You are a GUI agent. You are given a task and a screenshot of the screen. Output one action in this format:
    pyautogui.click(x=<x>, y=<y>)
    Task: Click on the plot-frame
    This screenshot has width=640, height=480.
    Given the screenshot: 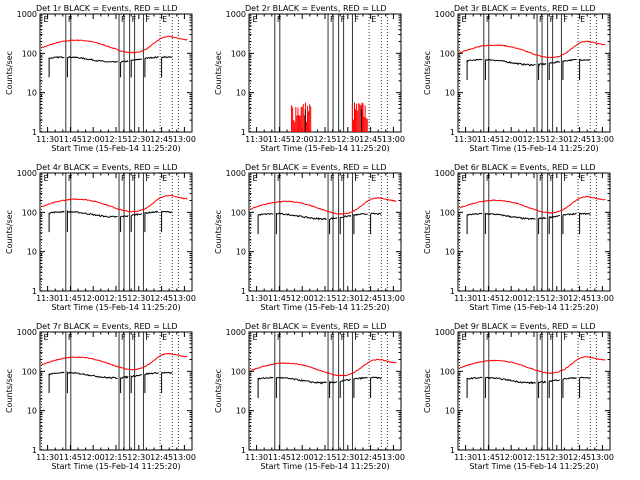 What is the action you would take?
    pyautogui.click(x=116, y=391)
    